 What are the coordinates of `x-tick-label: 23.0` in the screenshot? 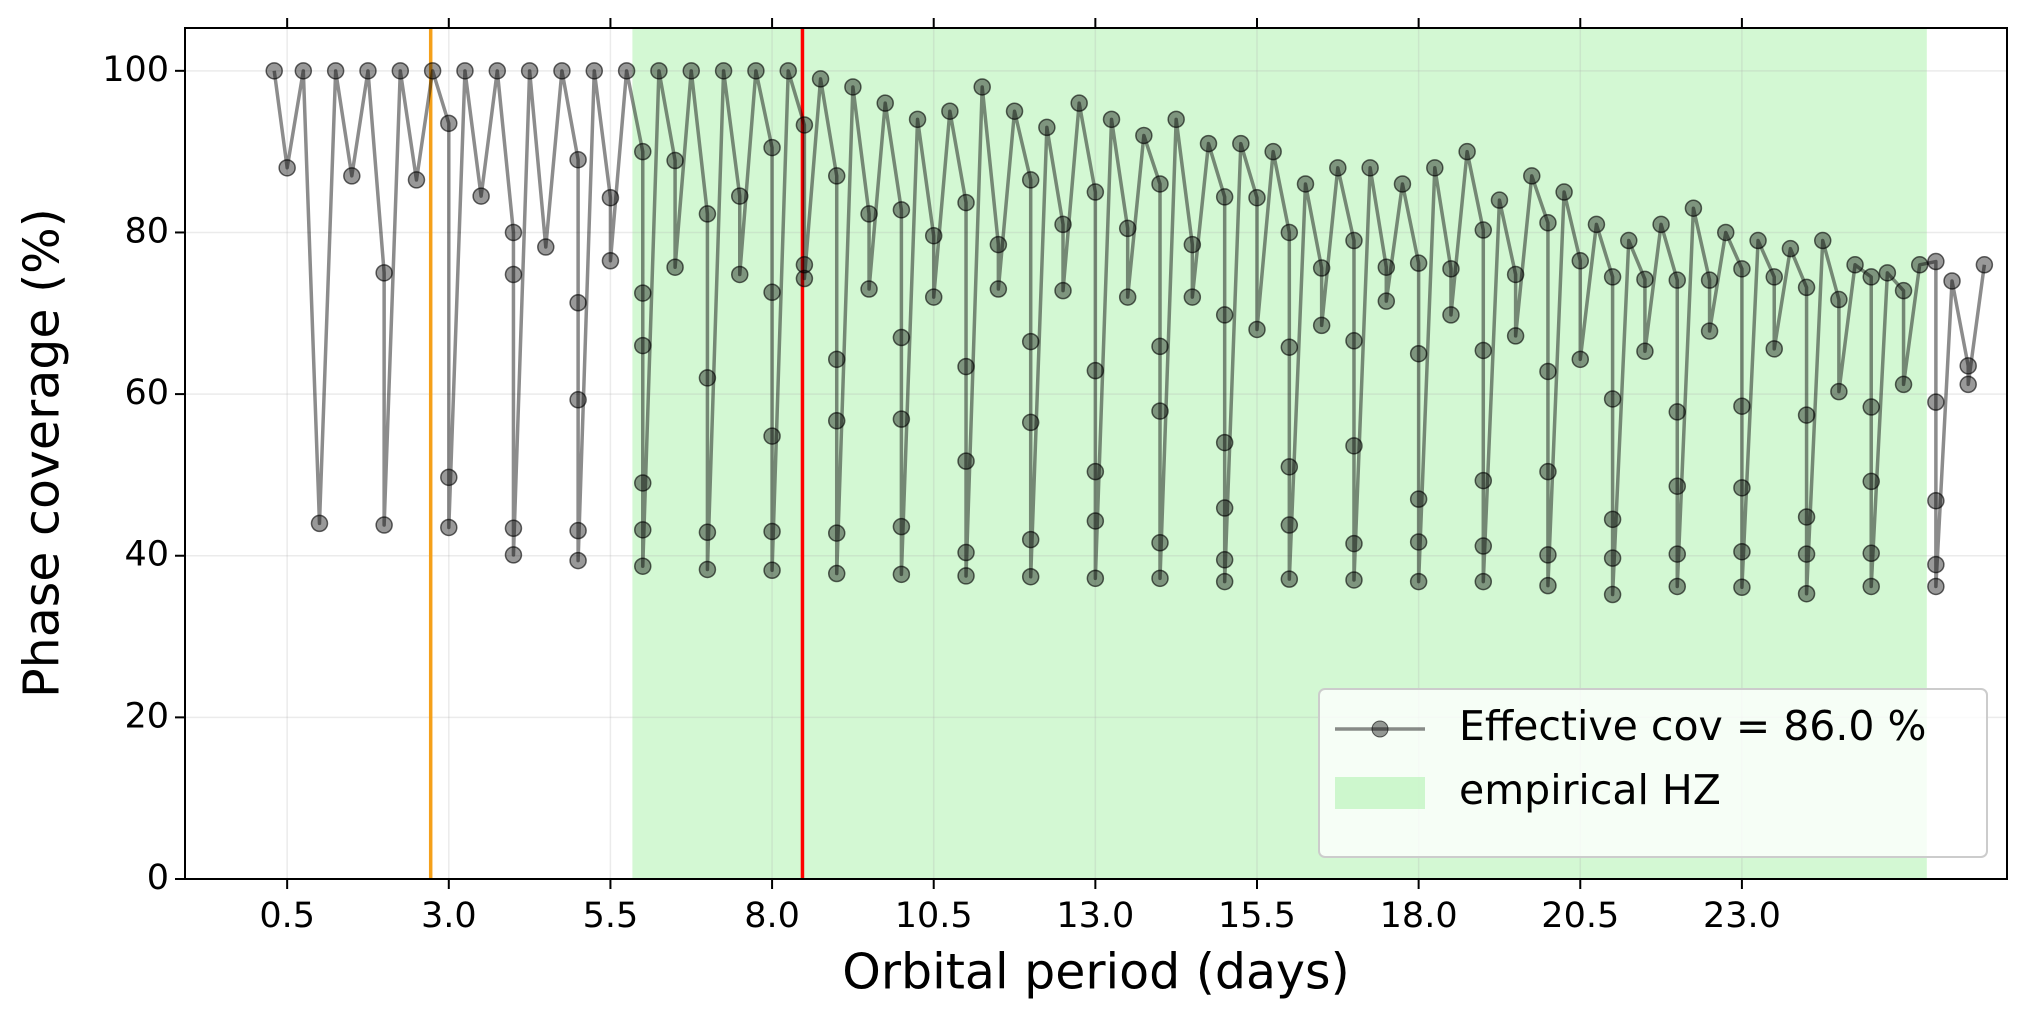 It's located at (1742, 916).